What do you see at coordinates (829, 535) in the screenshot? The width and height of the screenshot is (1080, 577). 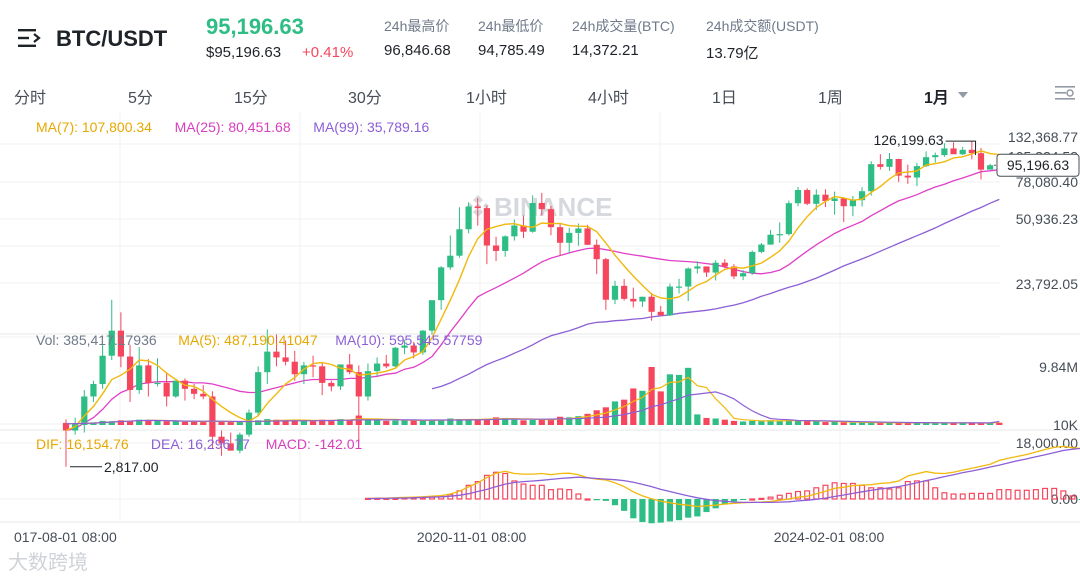 I see `x-tick-label: 2024-02-01 08:00` at bounding box center [829, 535].